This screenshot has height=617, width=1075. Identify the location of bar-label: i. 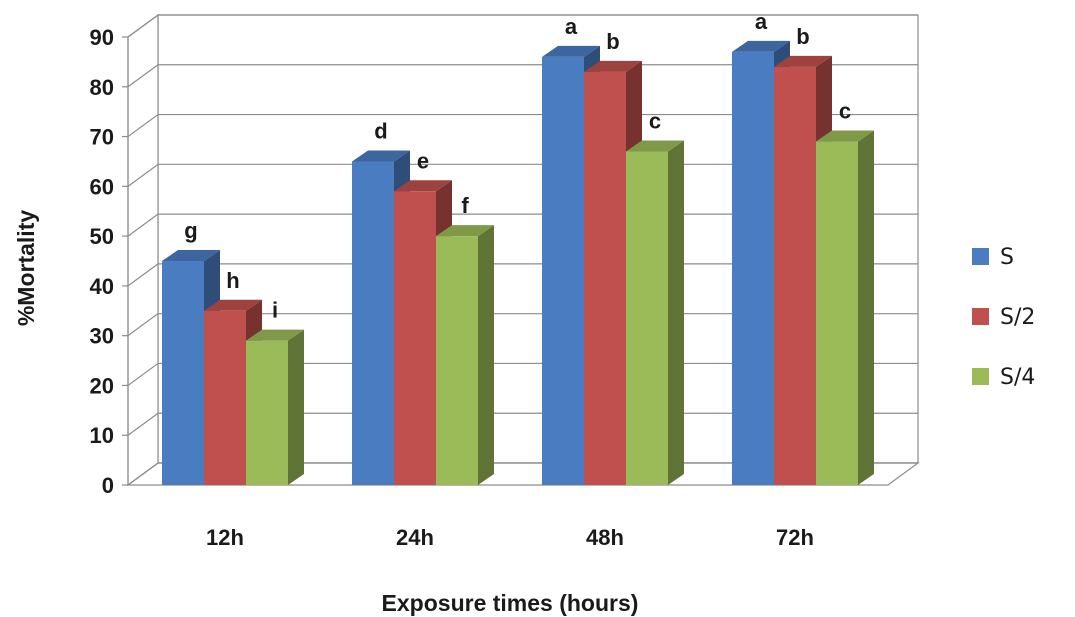
(275, 310).